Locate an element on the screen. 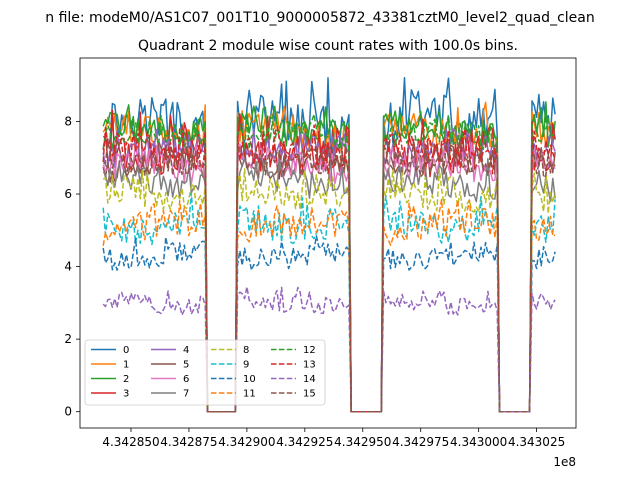  x-tick-label: 4.342900 is located at coordinates (246, 442).